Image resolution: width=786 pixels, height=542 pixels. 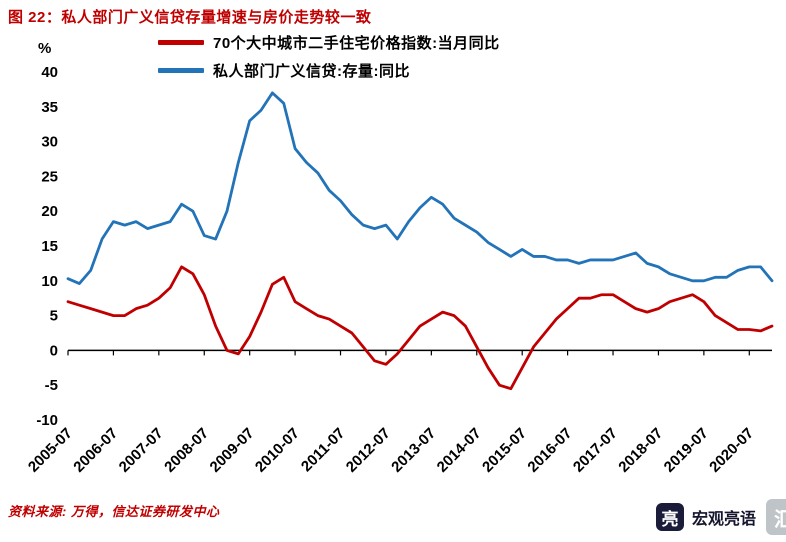 I want to click on data-source-note: 资料来源: 万得，信达证券研发中心, so click(x=114, y=511).